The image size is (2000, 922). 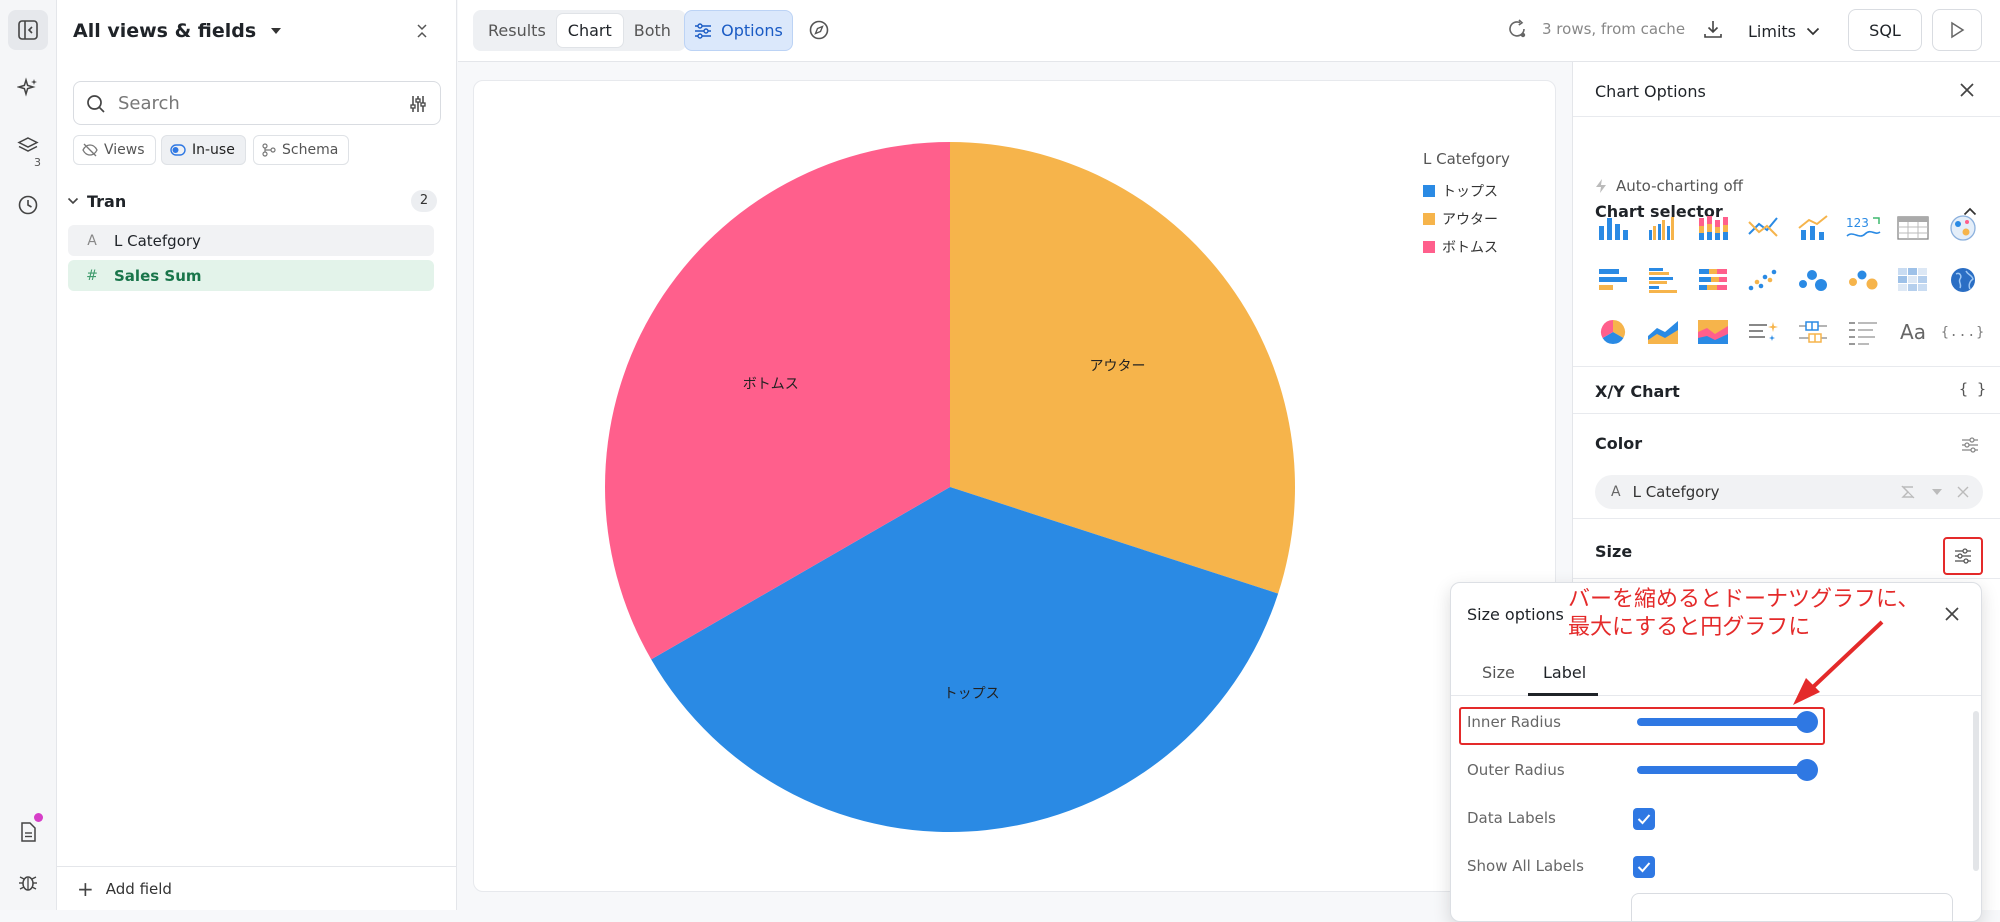 I want to click on legend-item: トップス, so click(x=1466, y=191).